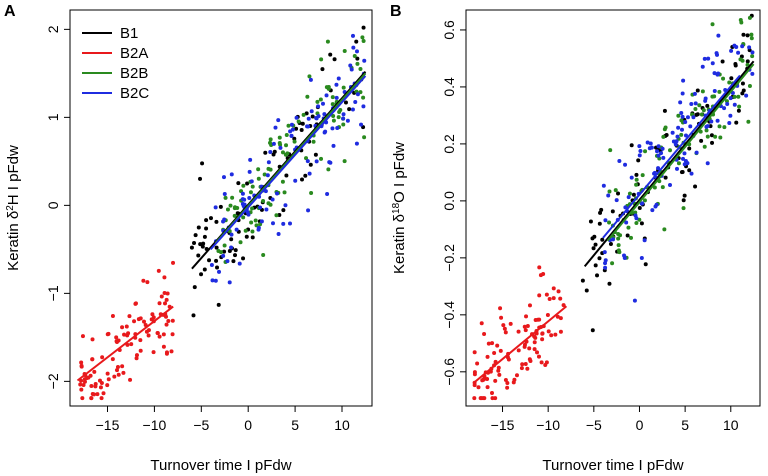  I want to click on y-tick-label: −0.4, so click(449, 315).